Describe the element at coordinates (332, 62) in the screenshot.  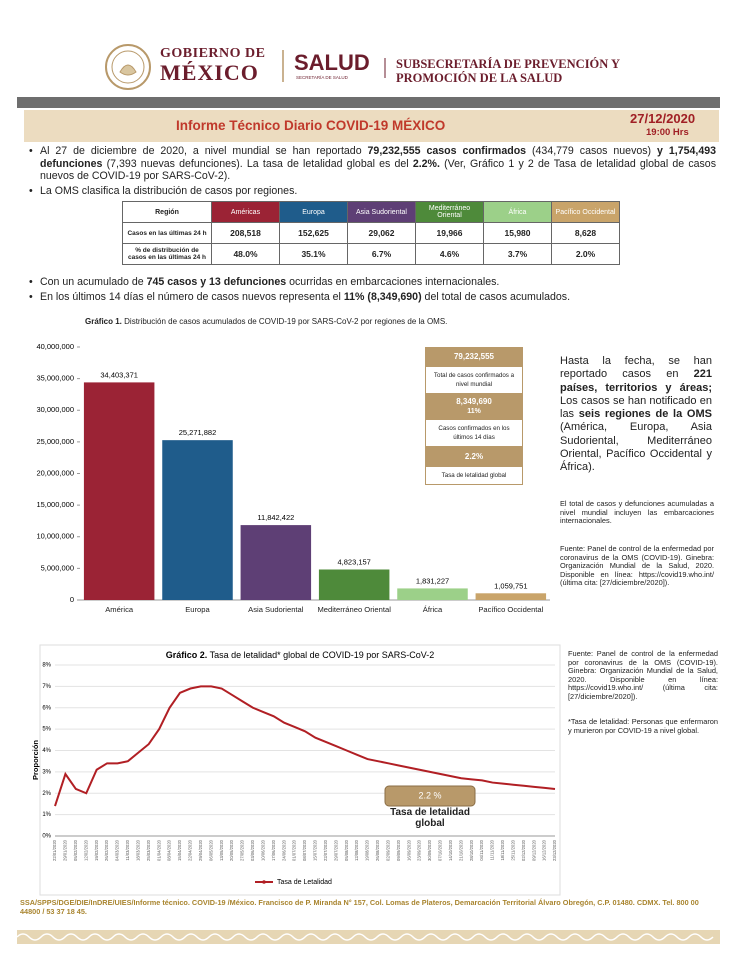
I see `agency: SALUD` at that location.